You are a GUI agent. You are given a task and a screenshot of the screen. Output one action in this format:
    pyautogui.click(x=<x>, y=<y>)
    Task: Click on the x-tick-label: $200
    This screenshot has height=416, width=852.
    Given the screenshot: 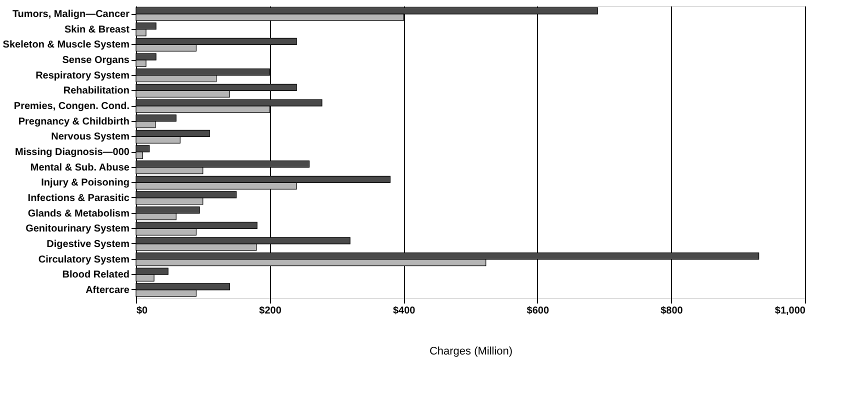 What is the action you would take?
    pyautogui.click(x=270, y=311)
    